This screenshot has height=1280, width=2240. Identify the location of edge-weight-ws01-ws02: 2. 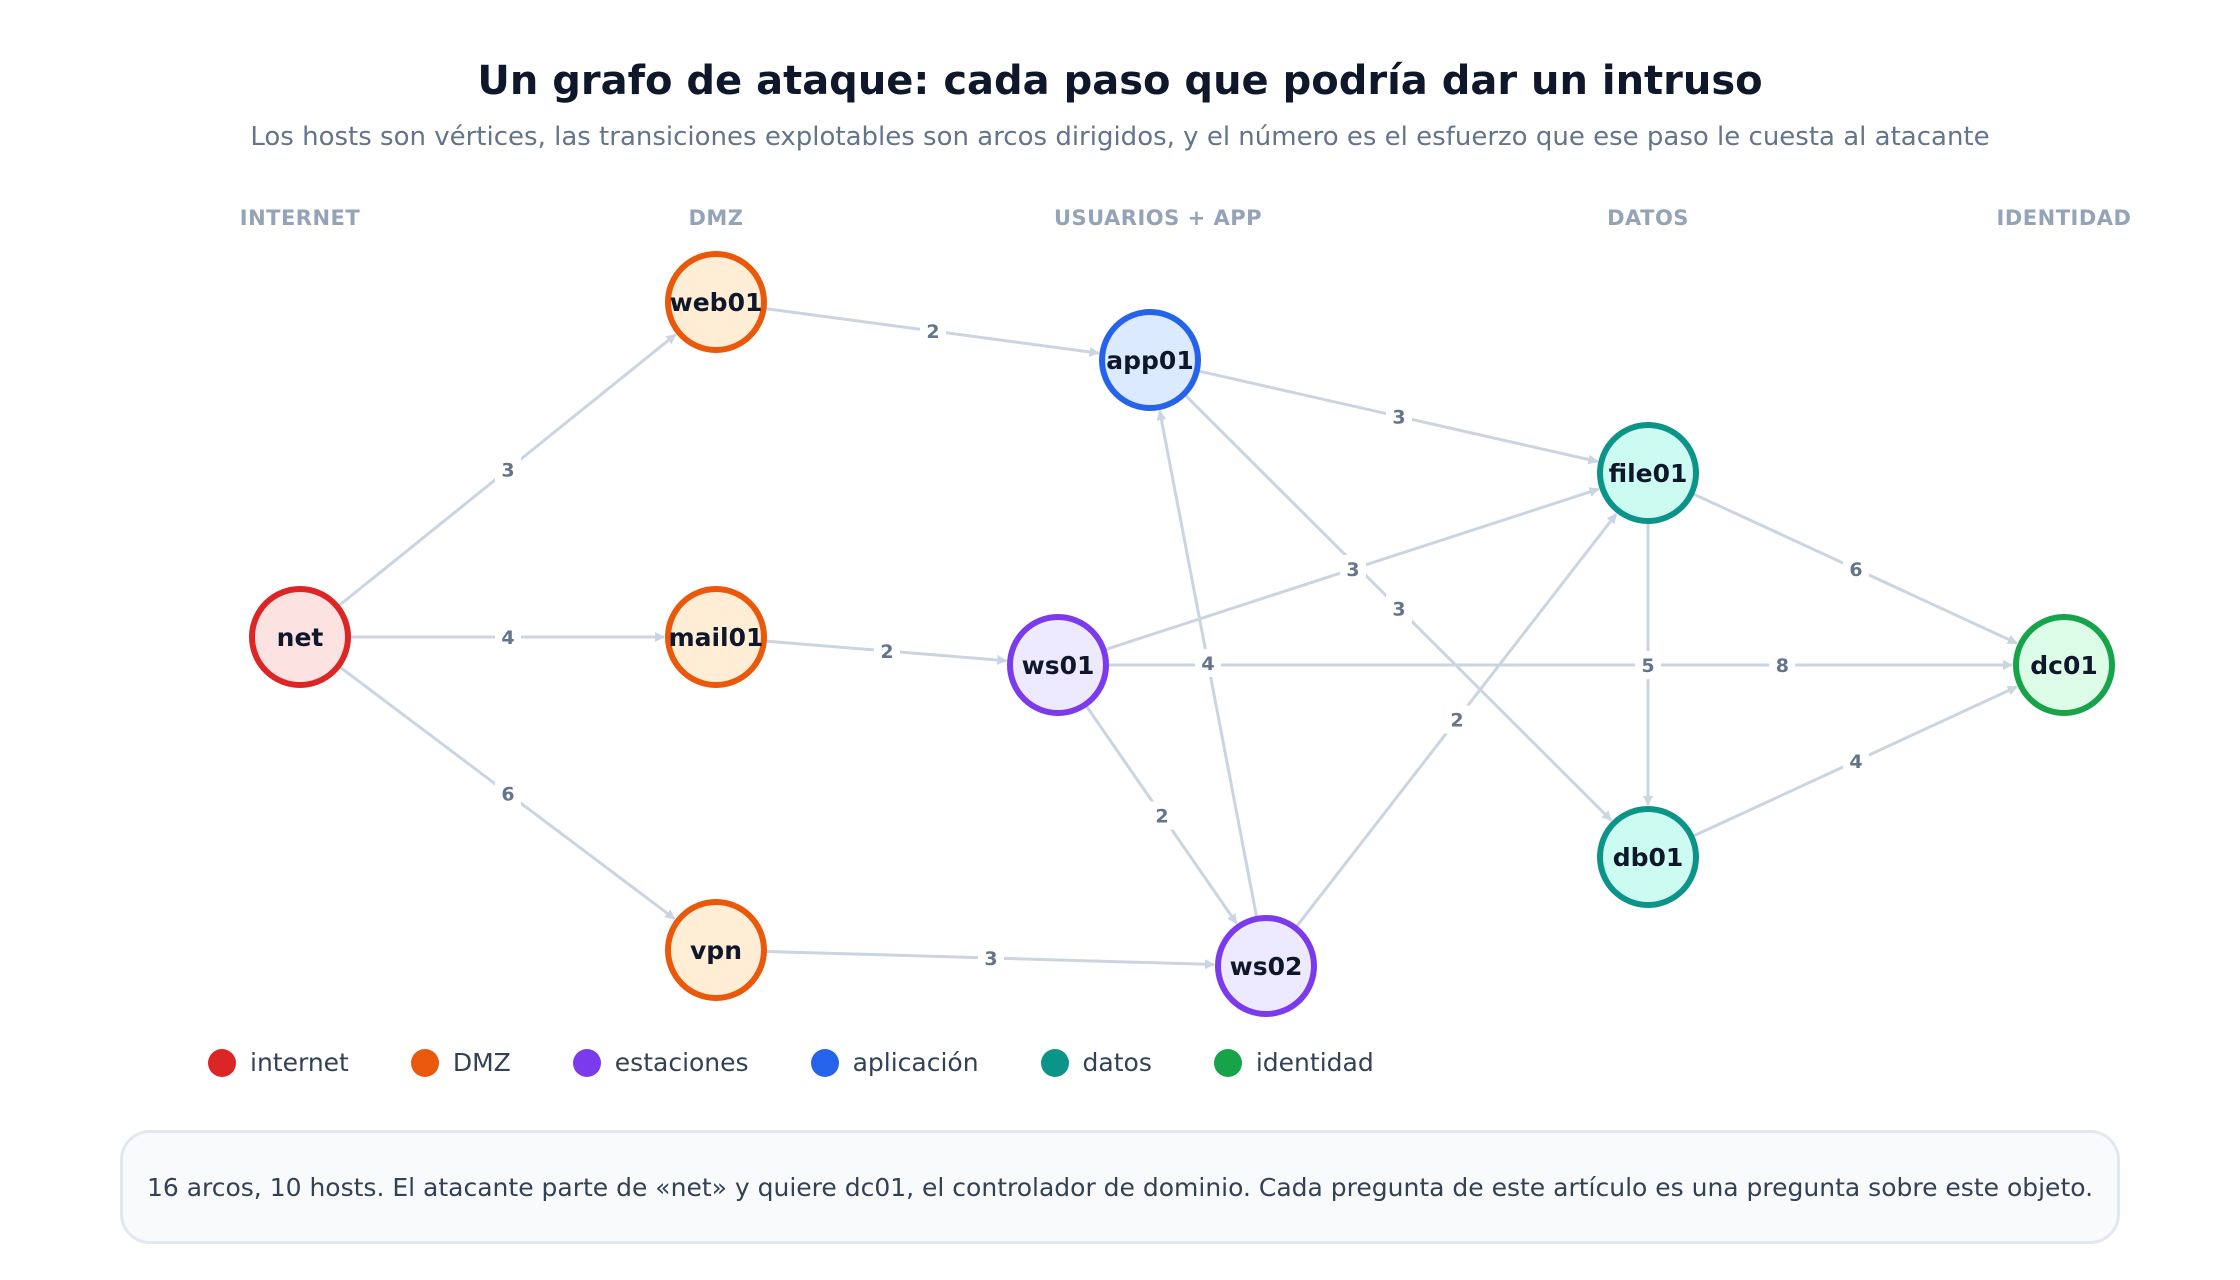
(1161, 817).